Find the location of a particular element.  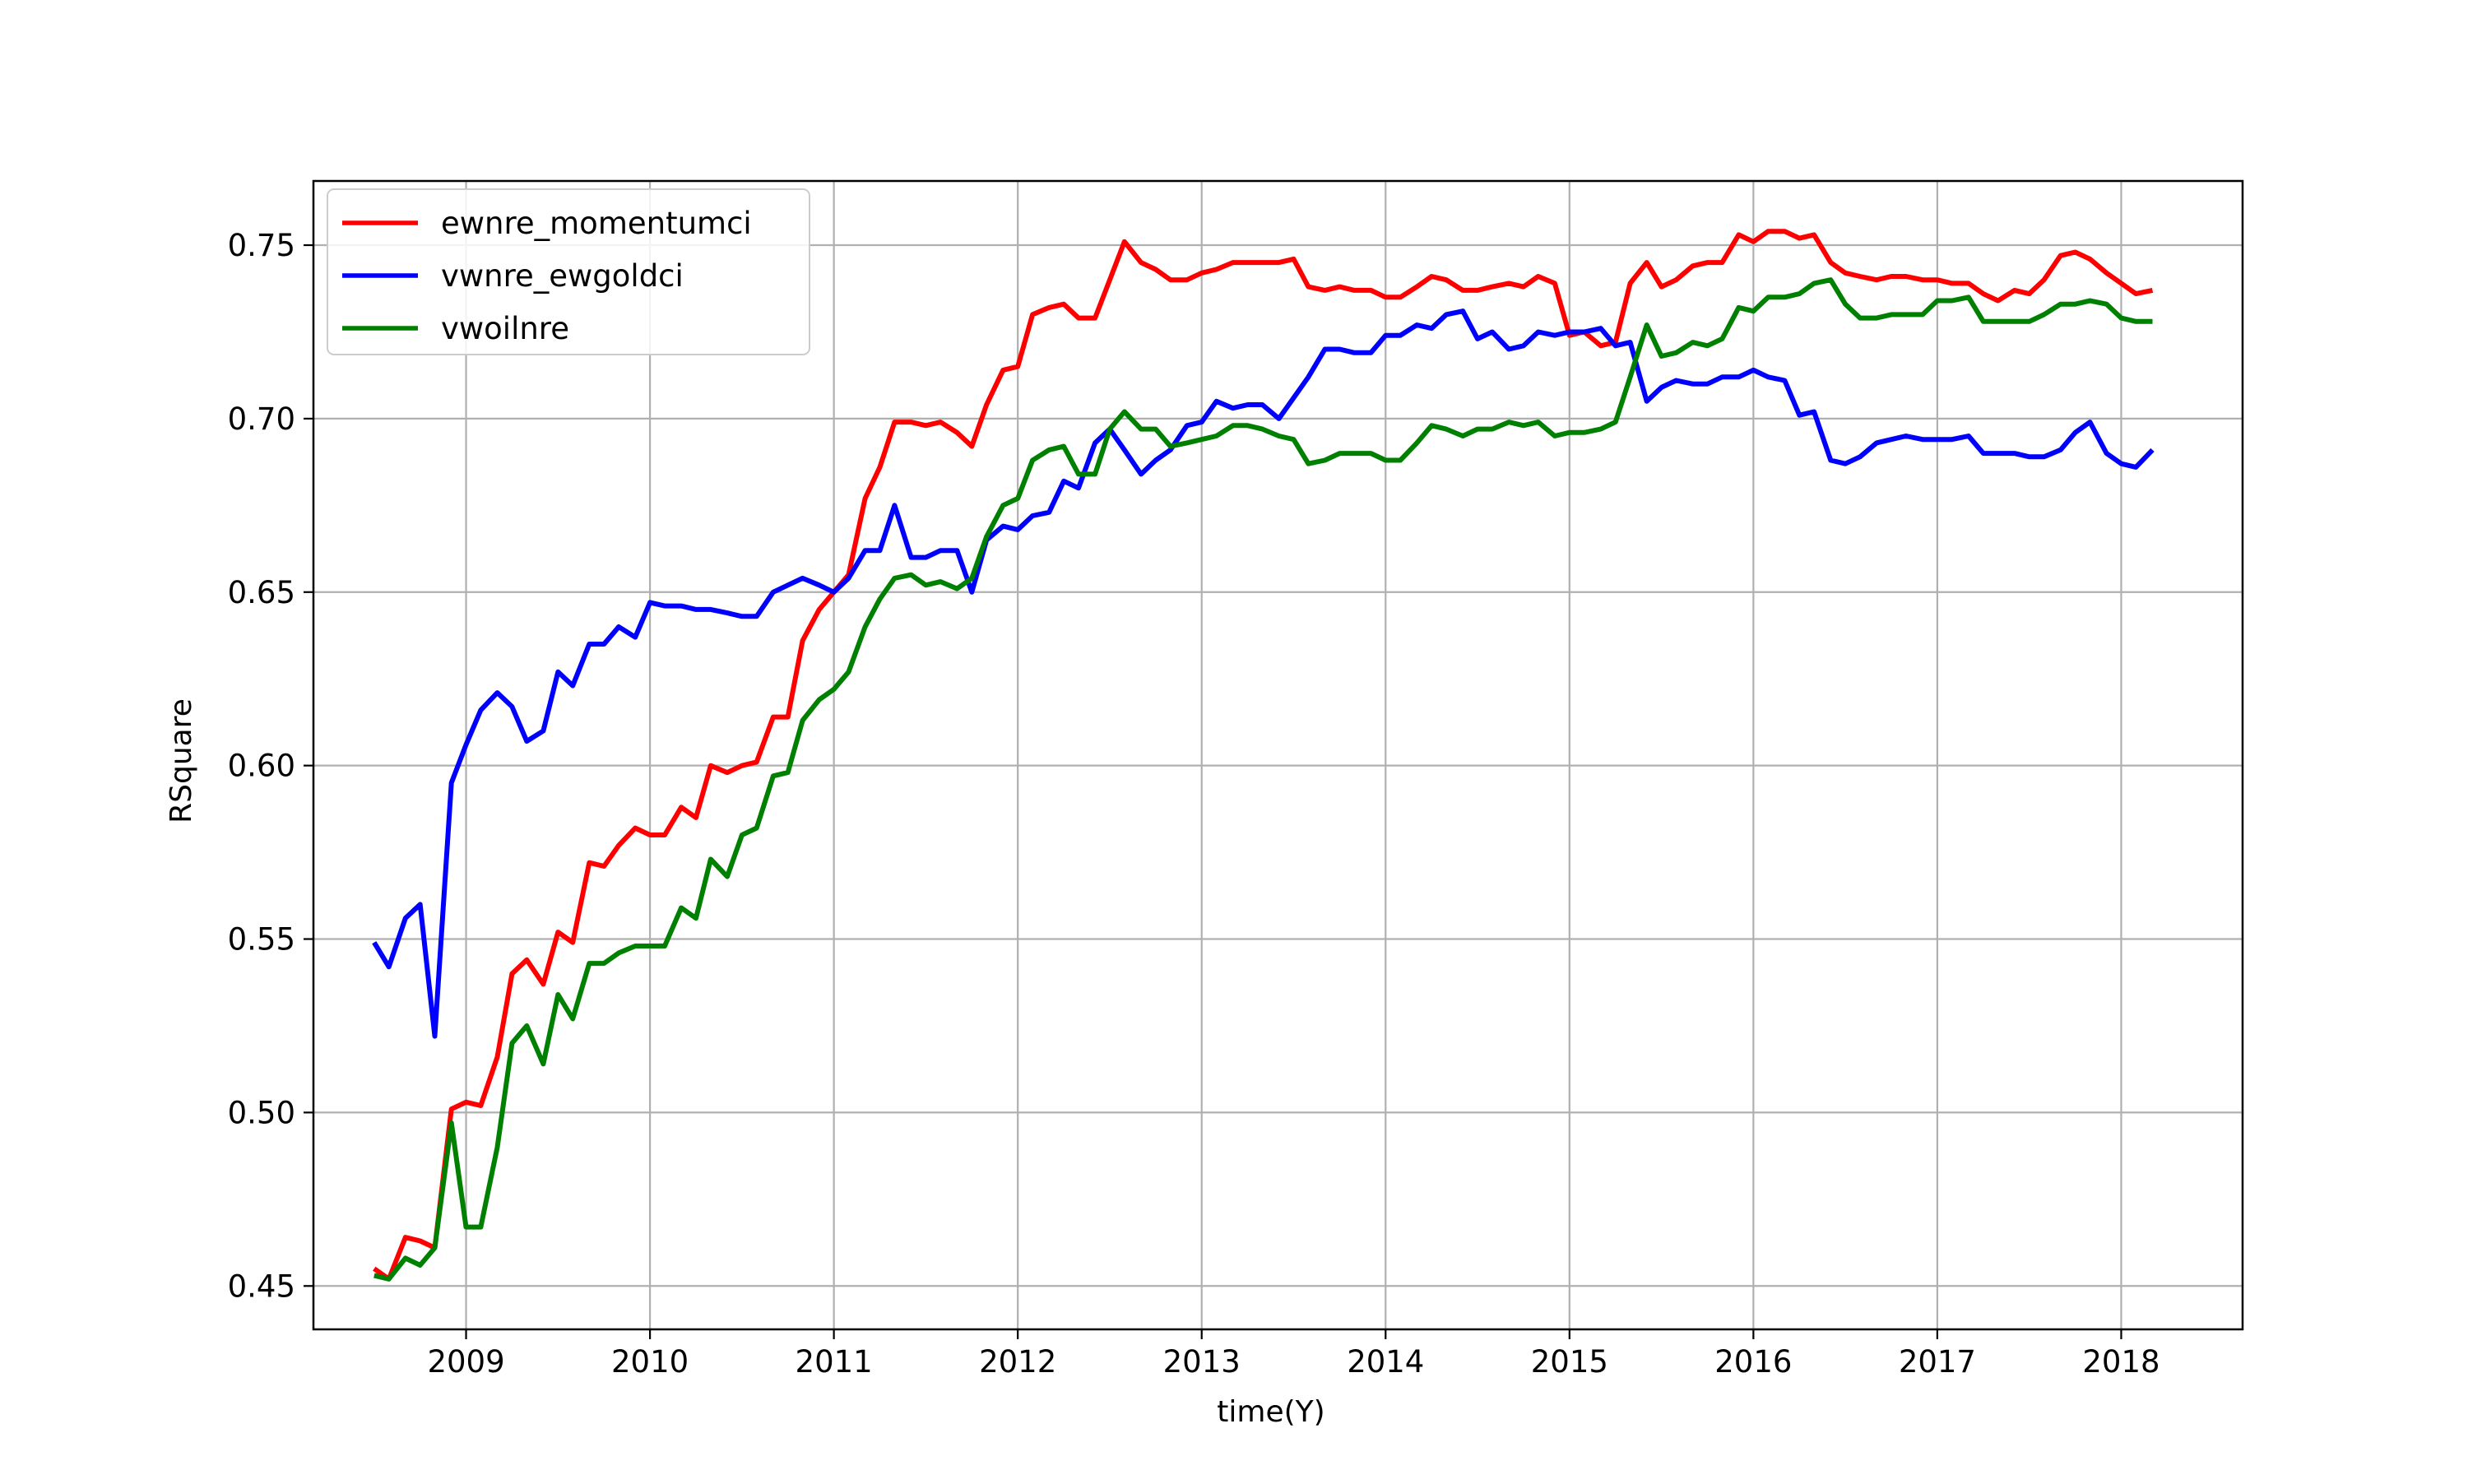

x-tick-label: 2013 is located at coordinates (1202, 1362).